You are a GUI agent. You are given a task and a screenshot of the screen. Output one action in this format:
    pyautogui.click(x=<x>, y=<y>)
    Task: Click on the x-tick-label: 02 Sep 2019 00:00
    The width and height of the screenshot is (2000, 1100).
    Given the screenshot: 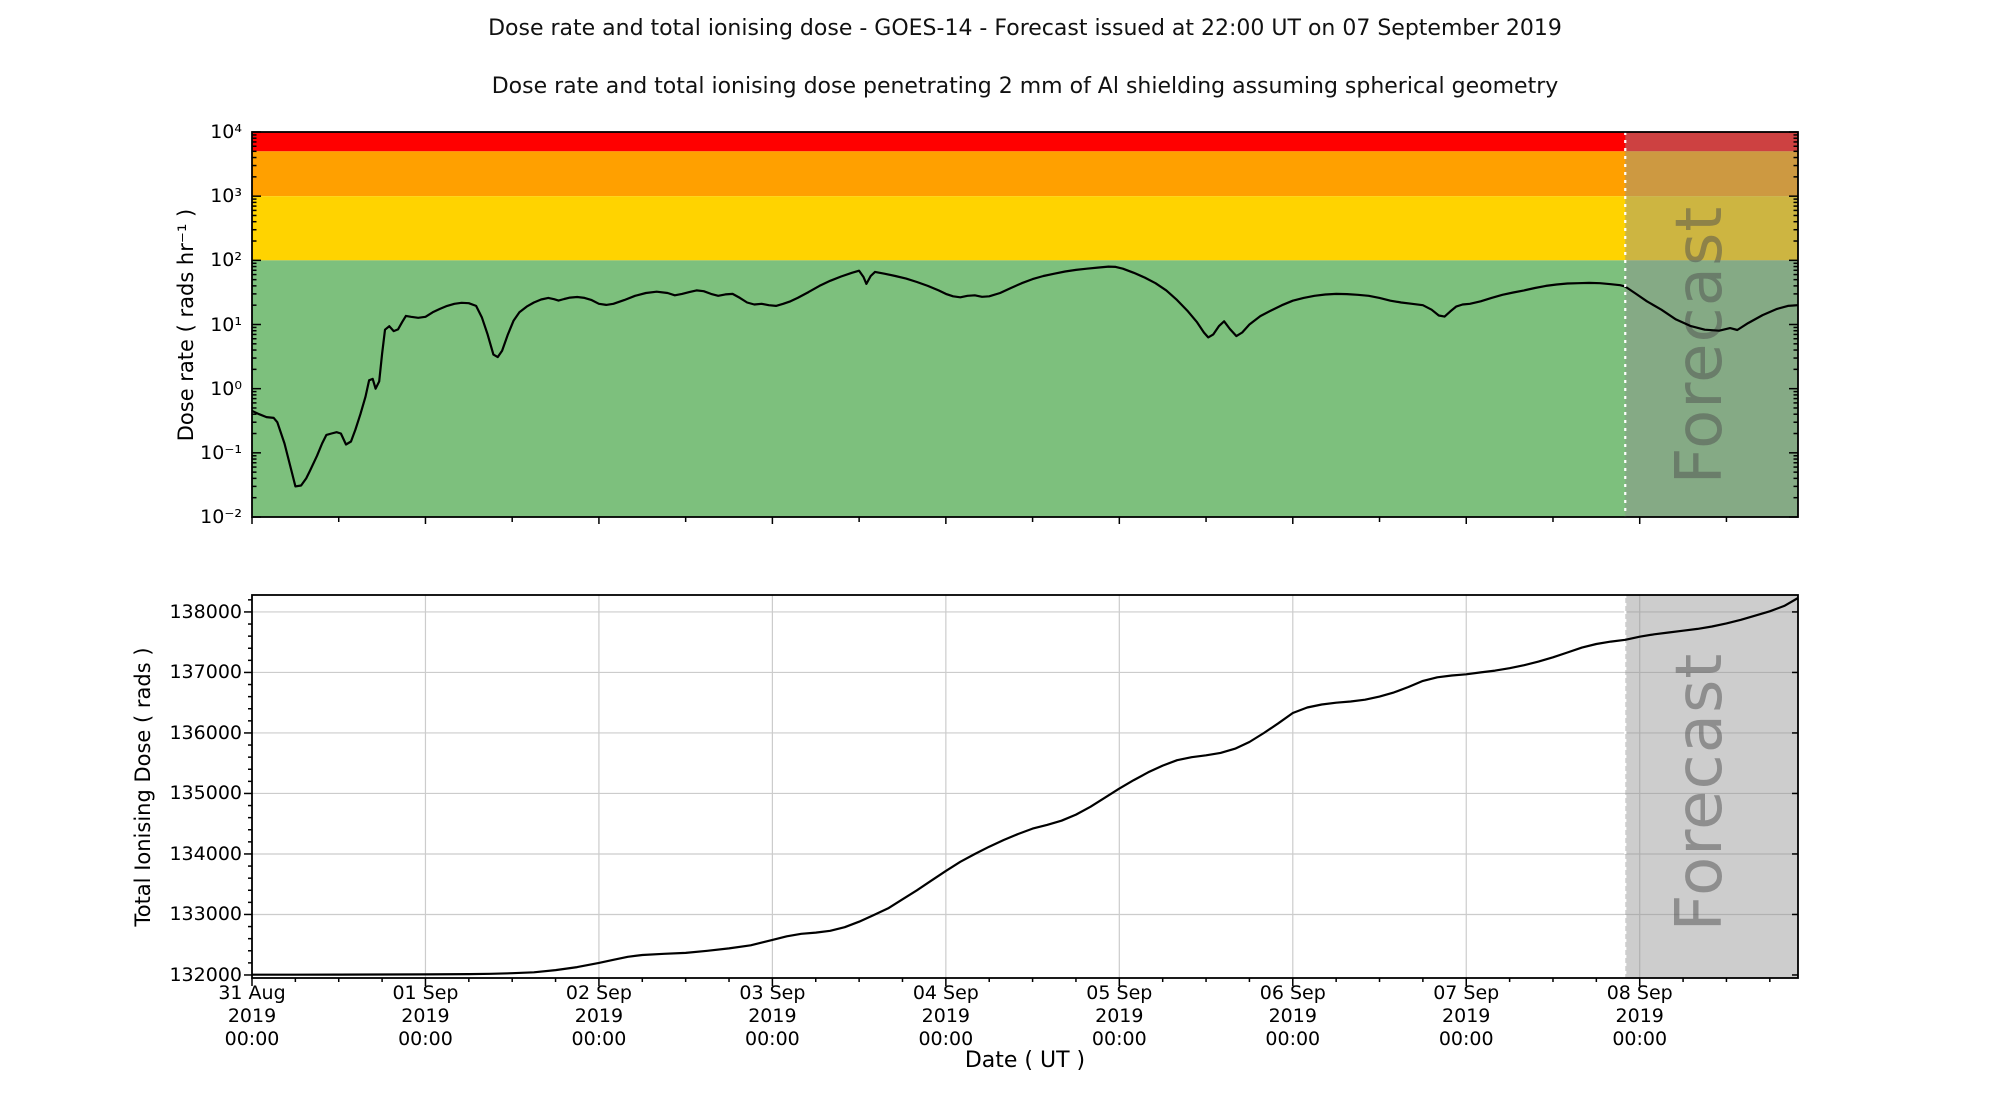 What is the action you would take?
    pyautogui.click(x=598, y=1016)
    